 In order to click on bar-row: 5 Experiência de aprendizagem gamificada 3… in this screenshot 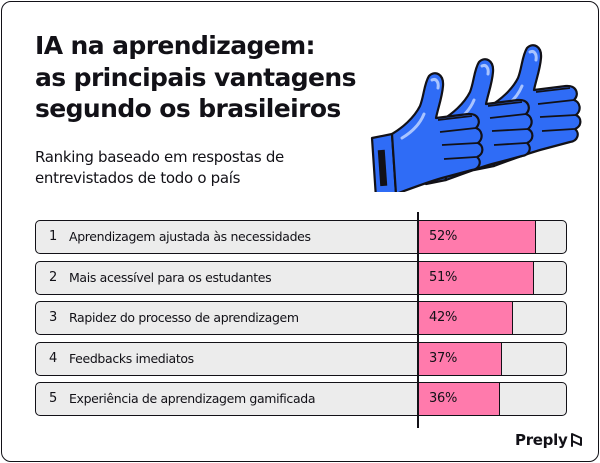, I will do `click(301, 399)`.